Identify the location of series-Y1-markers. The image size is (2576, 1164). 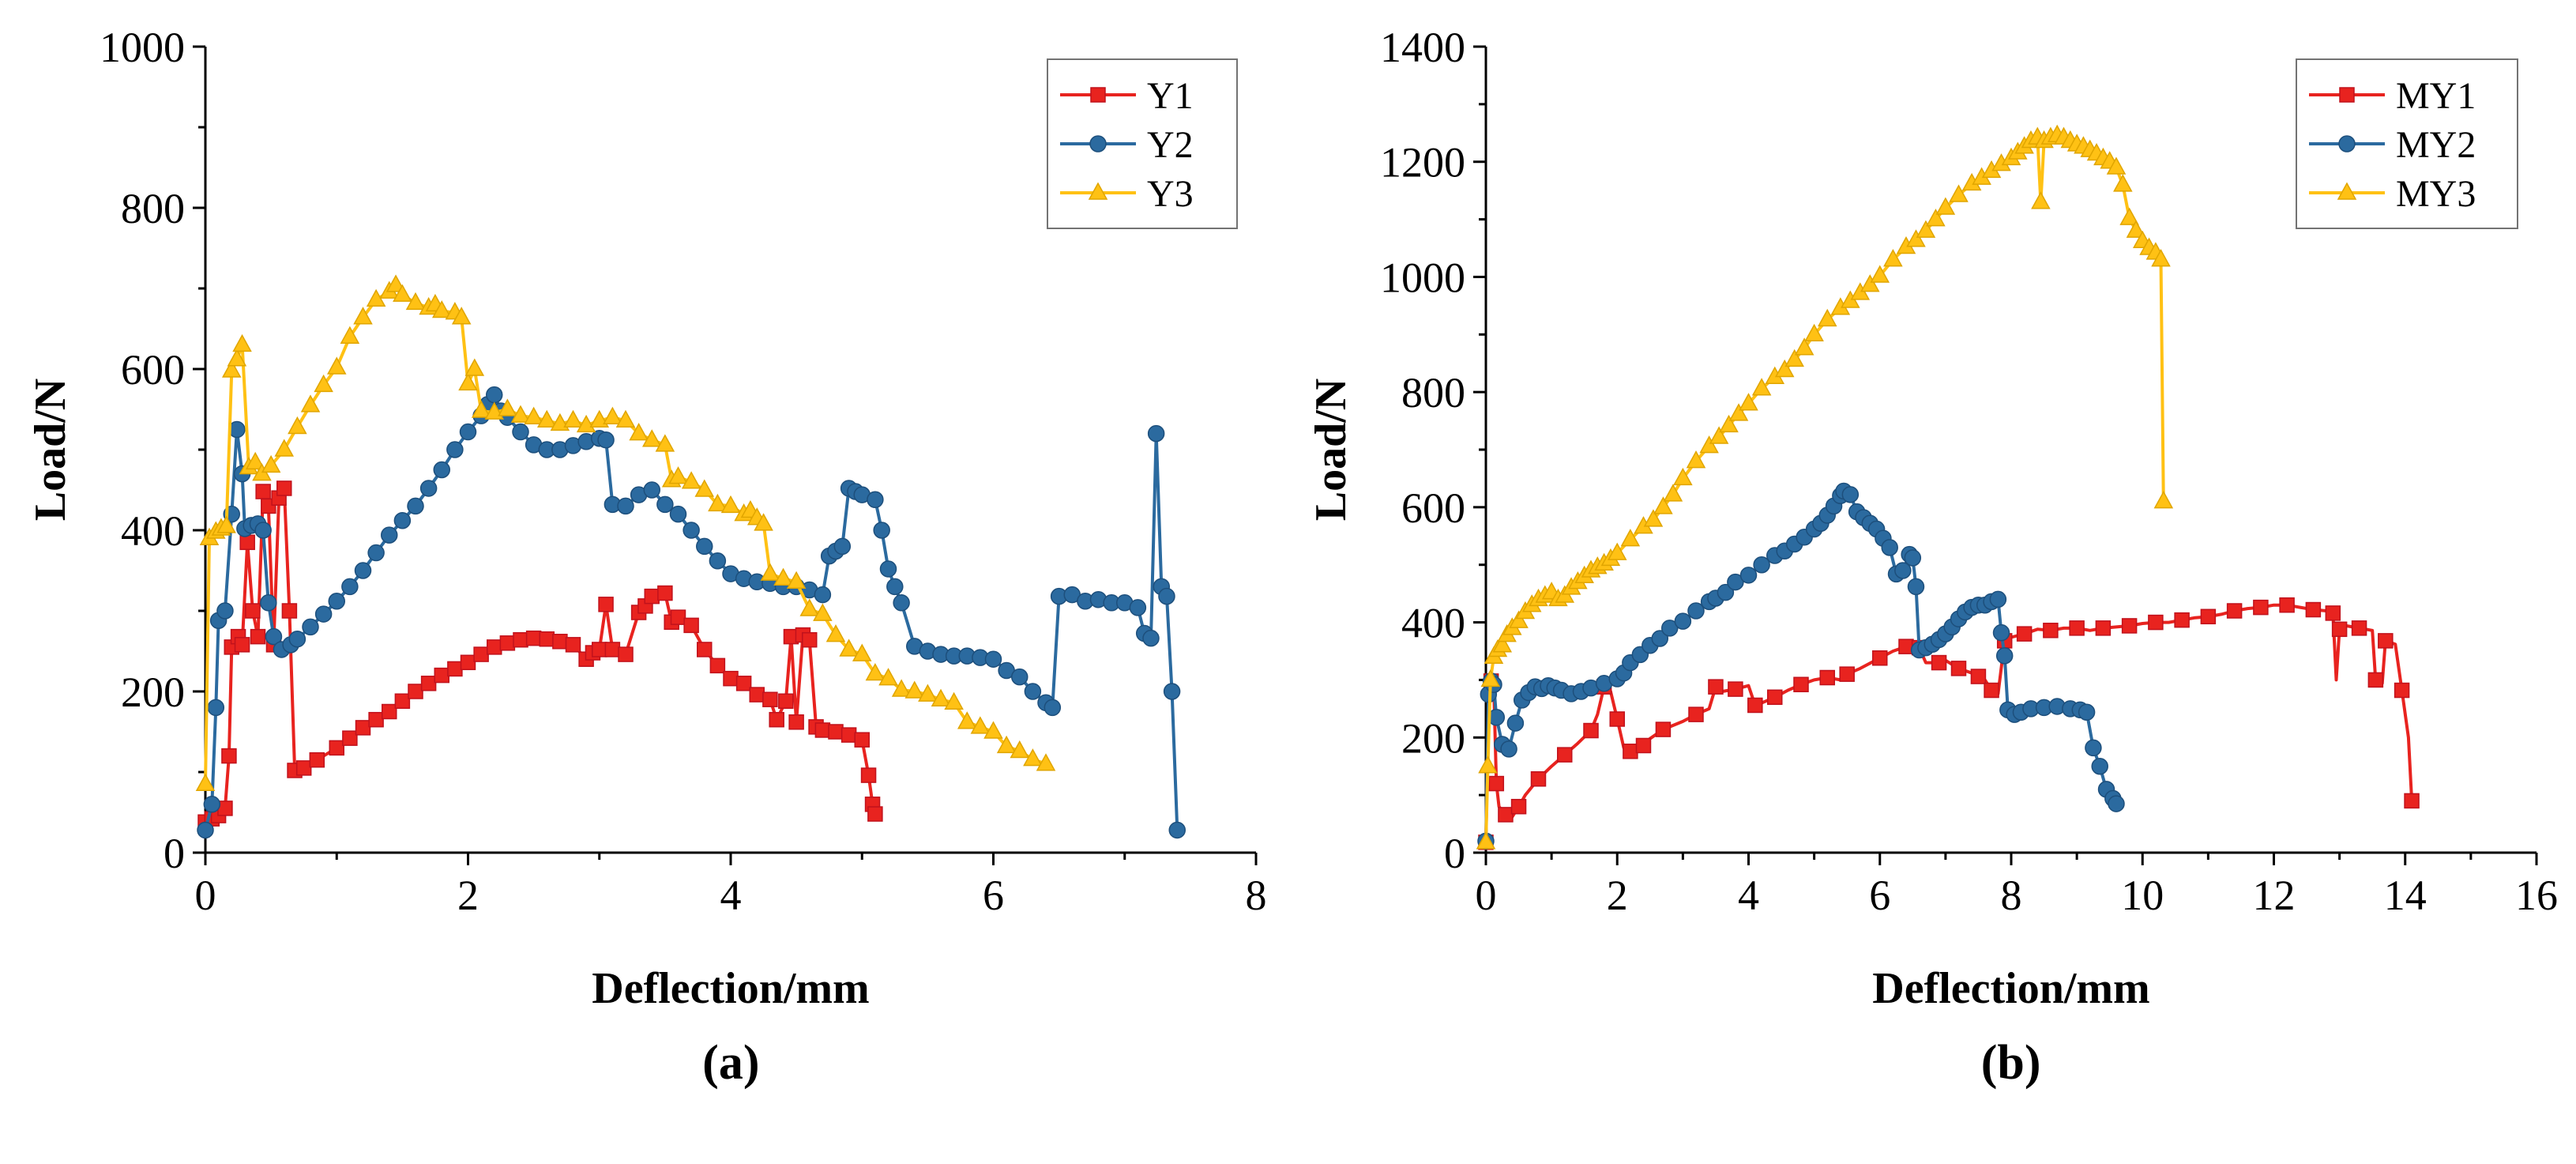
(540, 655).